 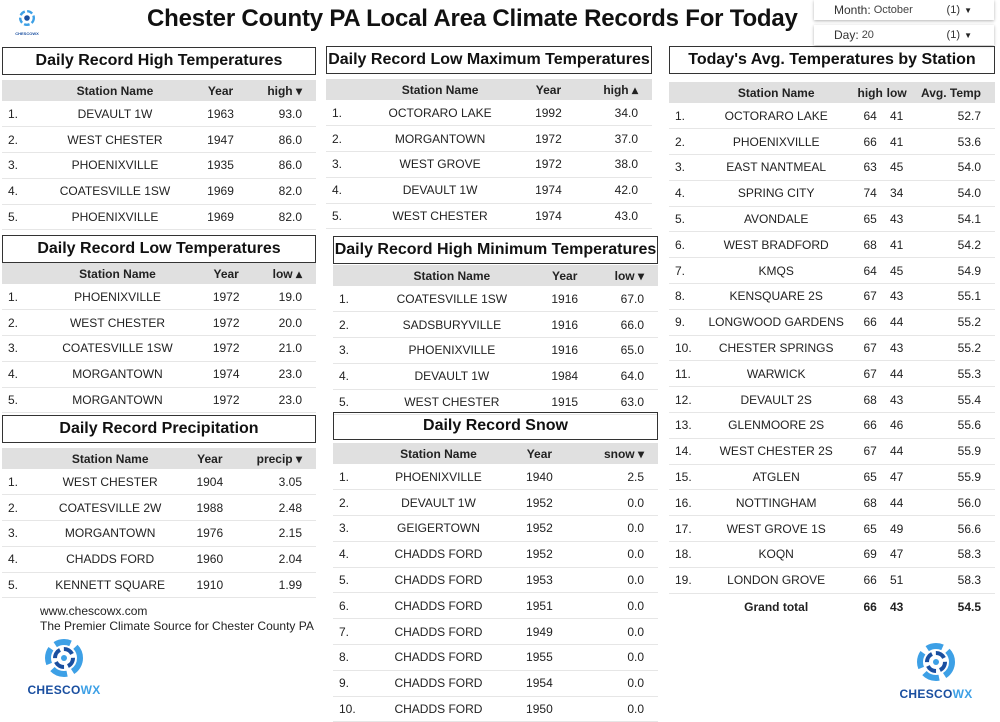 I want to click on table-row: 18. KOQN 69 47 58.3, so click(x=832, y=554).